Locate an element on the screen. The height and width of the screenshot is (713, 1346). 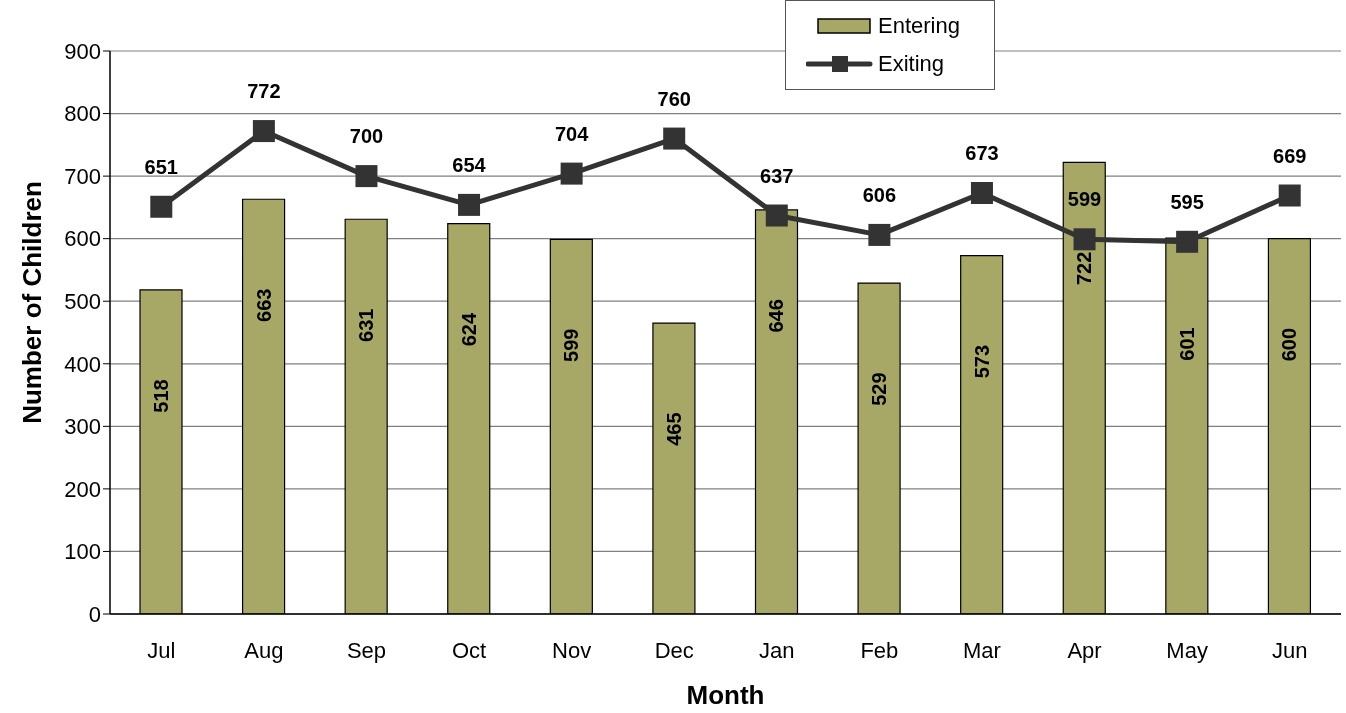
x-tick-label: Aug is located at coordinates (264, 650).